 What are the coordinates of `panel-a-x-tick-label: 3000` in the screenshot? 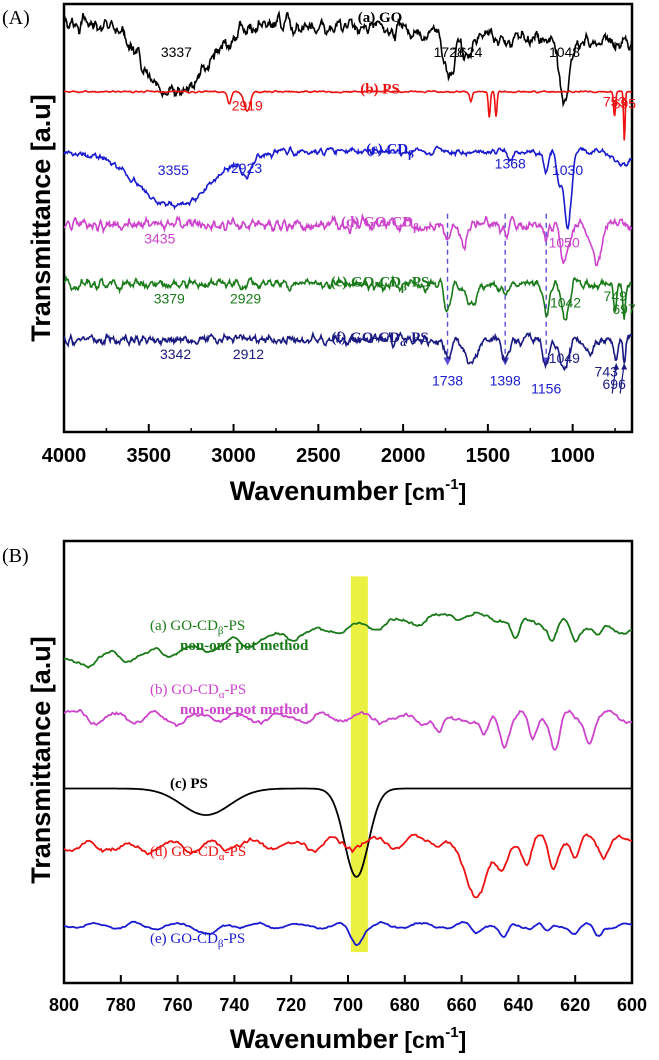 It's located at (233, 456).